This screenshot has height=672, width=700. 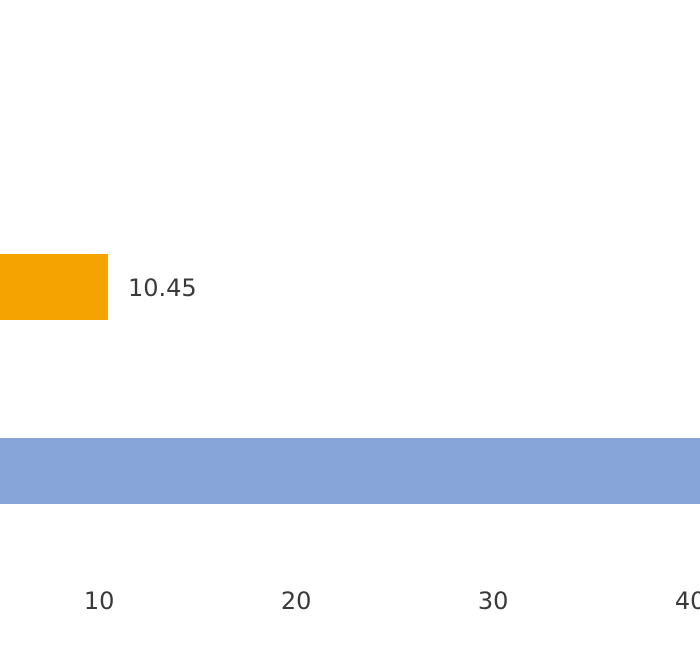 What do you see at coordinates (493, 601) in the screenshot?
I see `x-tick-label: 30` at bounding box center [493, 601].